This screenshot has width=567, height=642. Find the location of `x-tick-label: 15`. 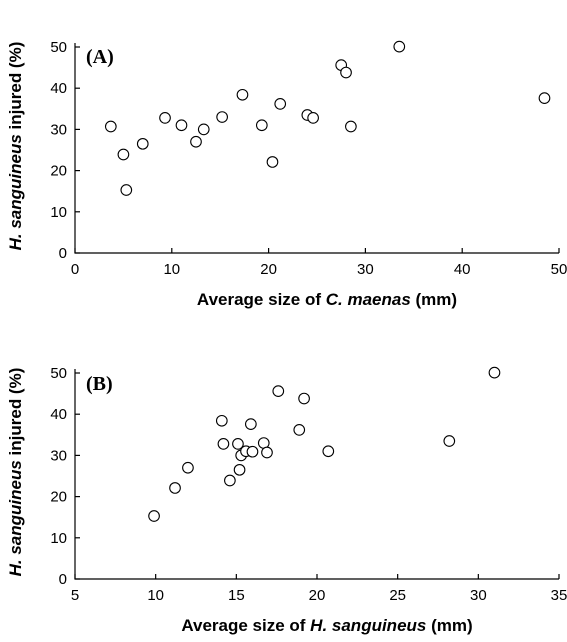

x-tick-label: 15 is located at coordinates (236, 595).